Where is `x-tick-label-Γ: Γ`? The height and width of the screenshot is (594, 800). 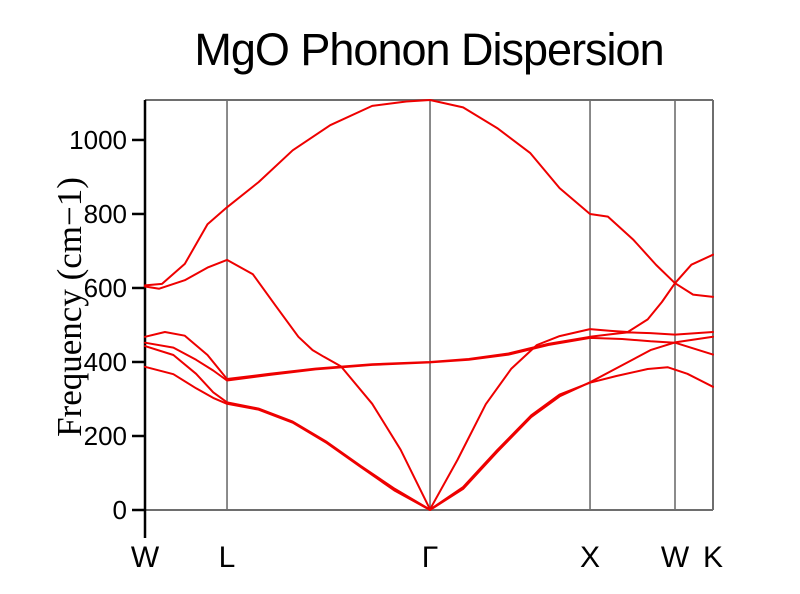 x-tick-label-Γ: Γ is located at coordinates (430, 557).